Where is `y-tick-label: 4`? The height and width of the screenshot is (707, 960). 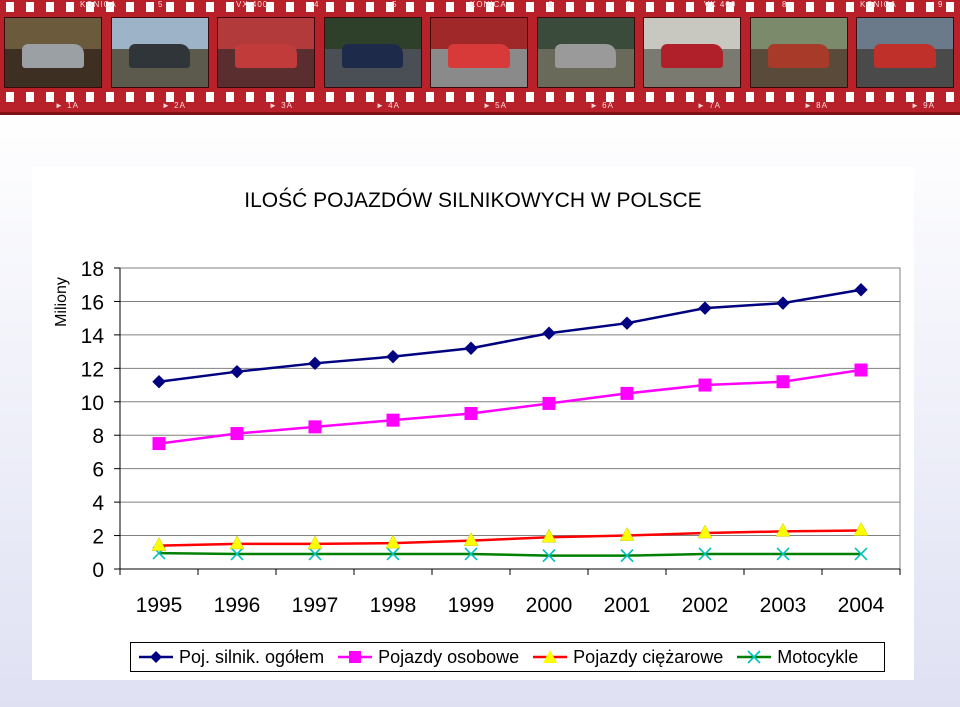 y-tick-label: 4 is located at coordinates (98, 503).